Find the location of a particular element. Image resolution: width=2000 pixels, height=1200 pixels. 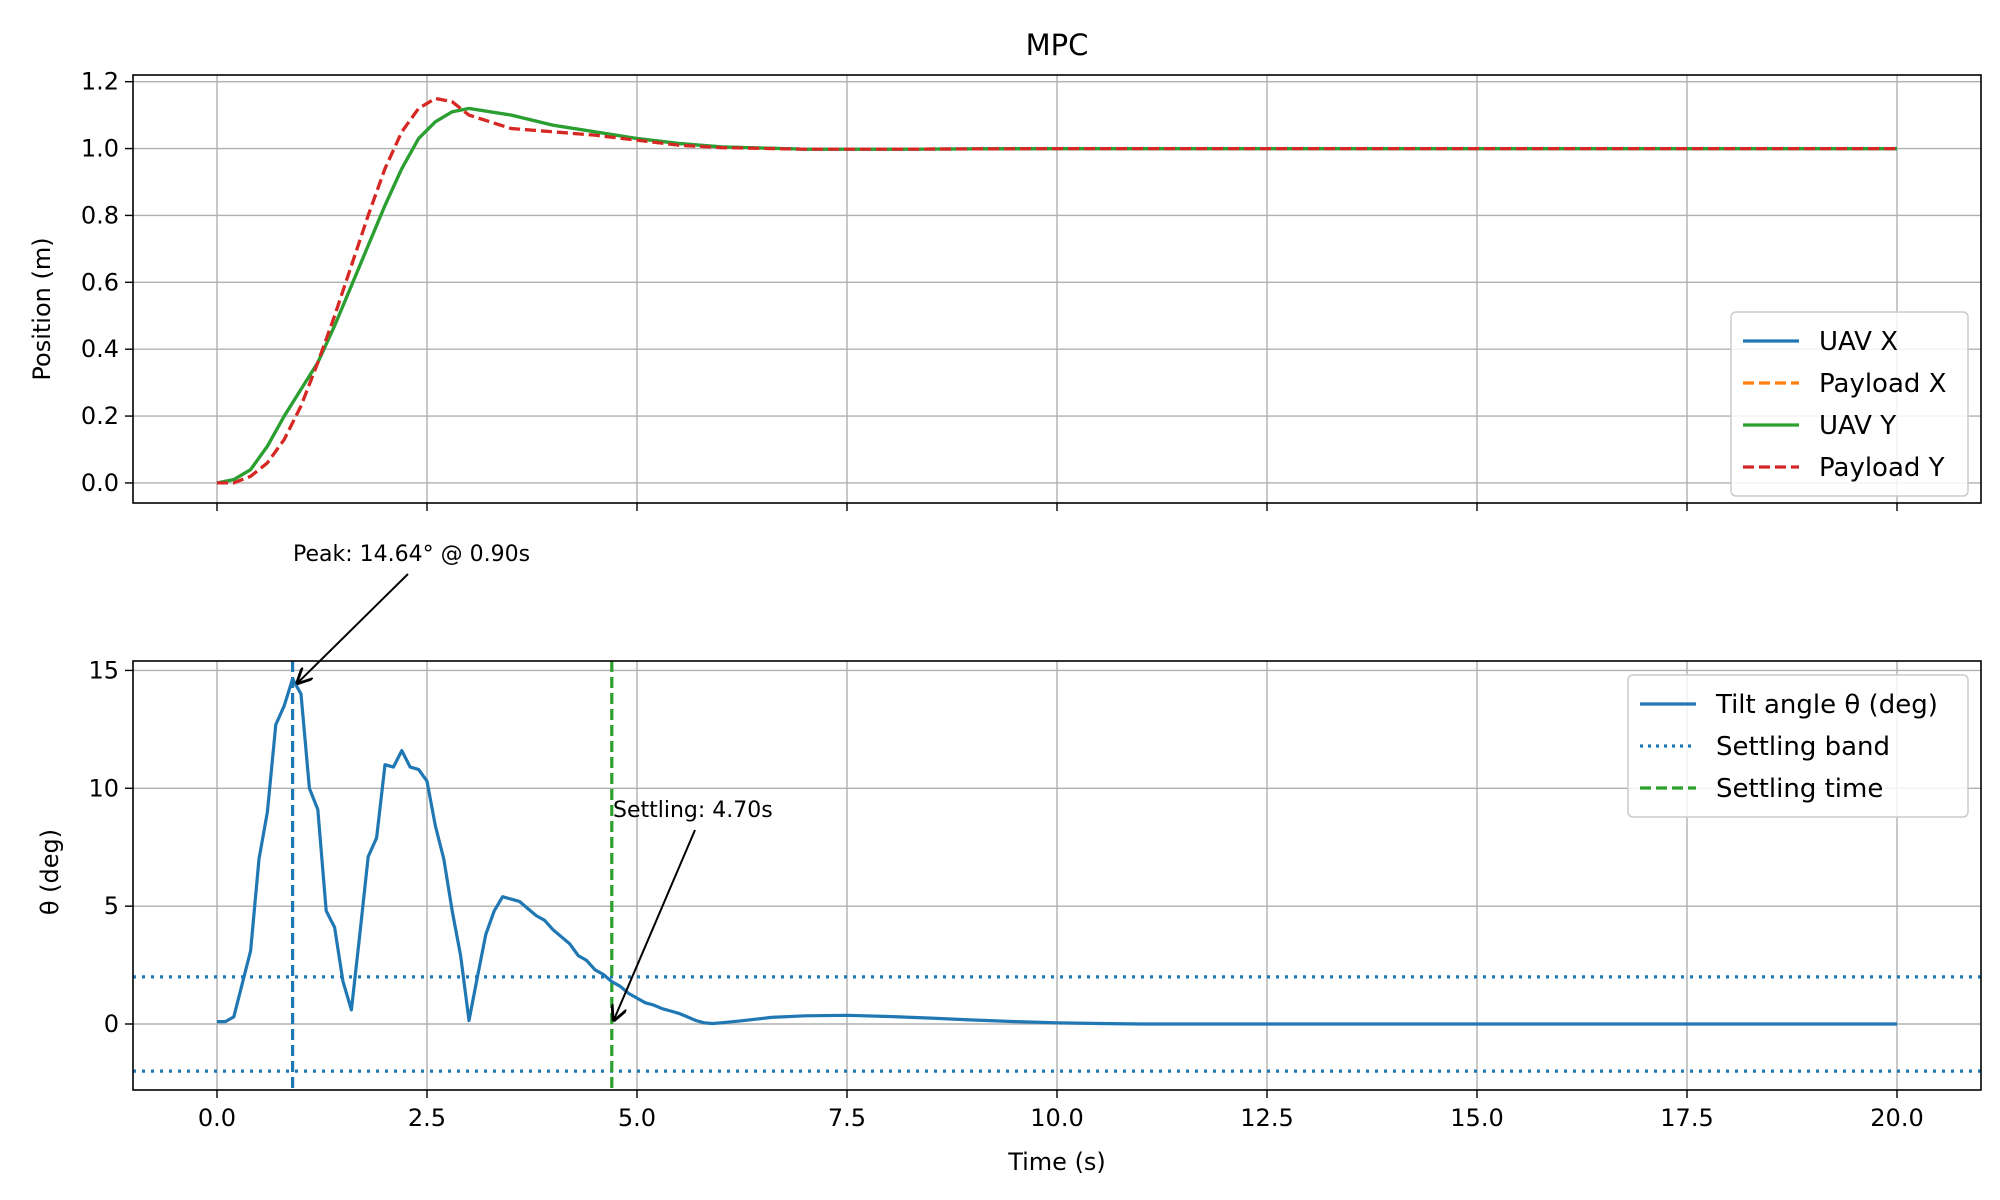

legend-label: Payload Y is located at coordinates (1882, 468).